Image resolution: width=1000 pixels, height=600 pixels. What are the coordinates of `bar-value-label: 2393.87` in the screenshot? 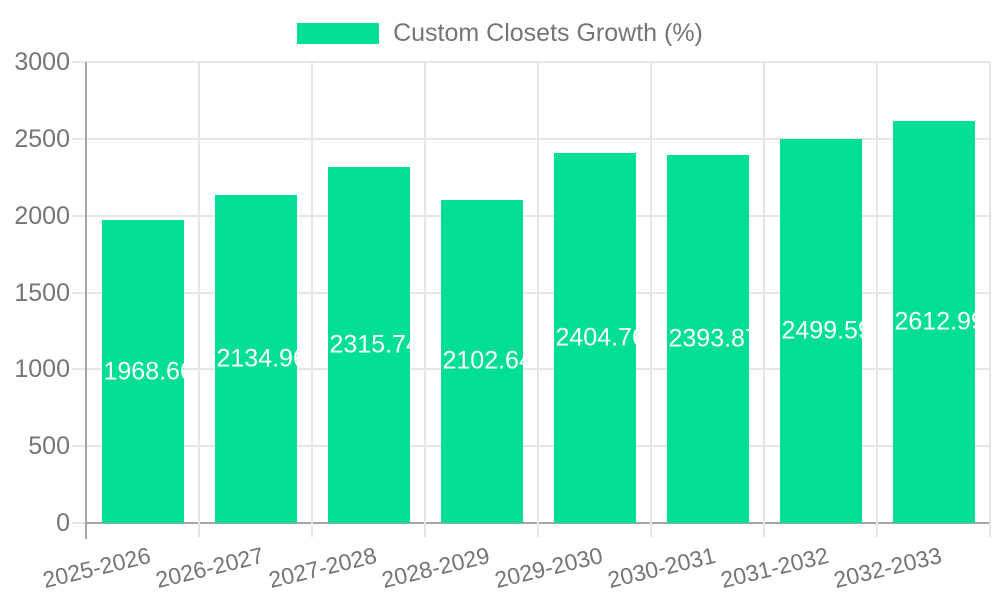 It's located at (708, 338).